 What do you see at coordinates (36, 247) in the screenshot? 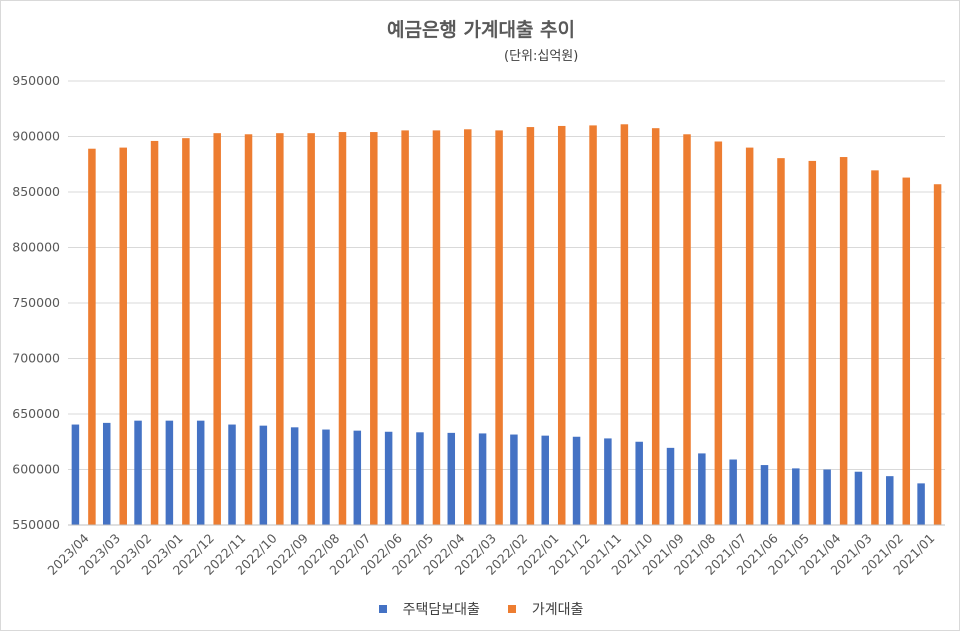
I see `y-tick-label: 800000` at bounding box center [36, 247].